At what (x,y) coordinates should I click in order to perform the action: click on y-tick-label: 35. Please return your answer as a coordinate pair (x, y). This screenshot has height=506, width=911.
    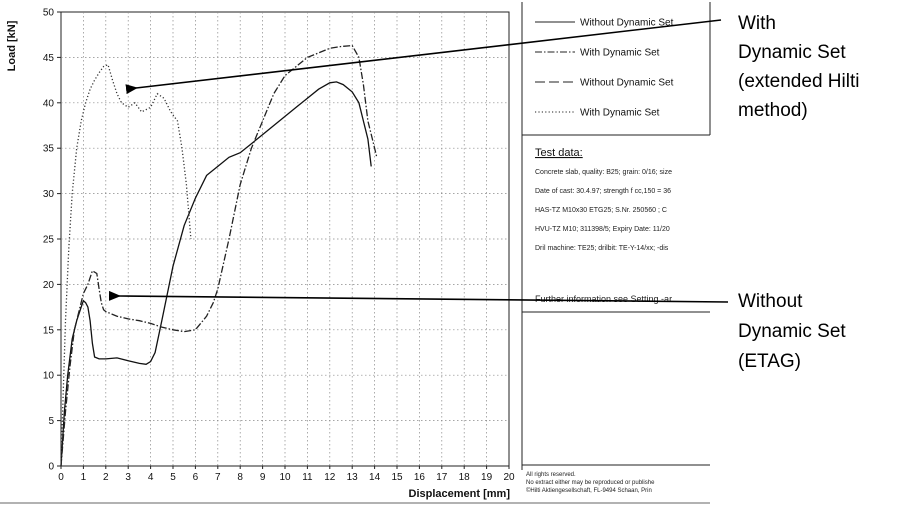
    Looking at the image, I should click on (49, 149).